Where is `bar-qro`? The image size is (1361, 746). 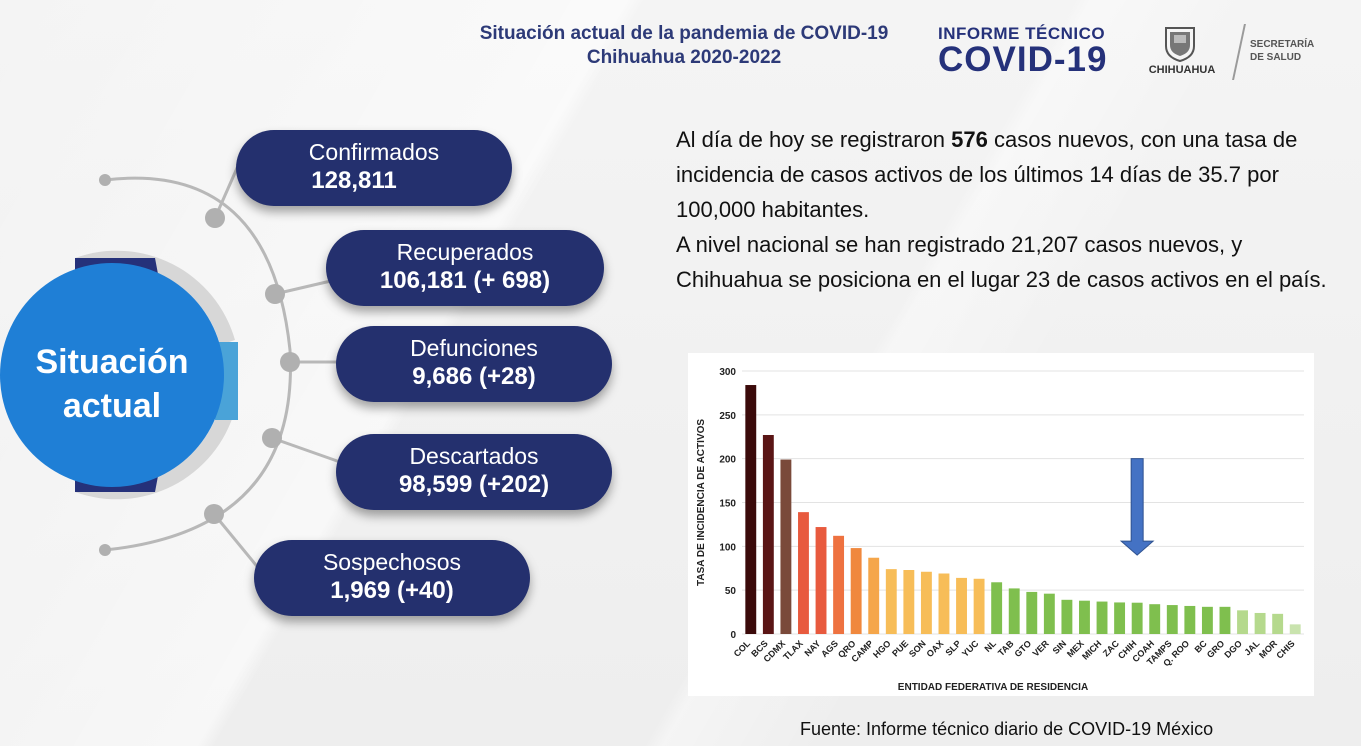 bar-qro is located at coordinates (856, 591).